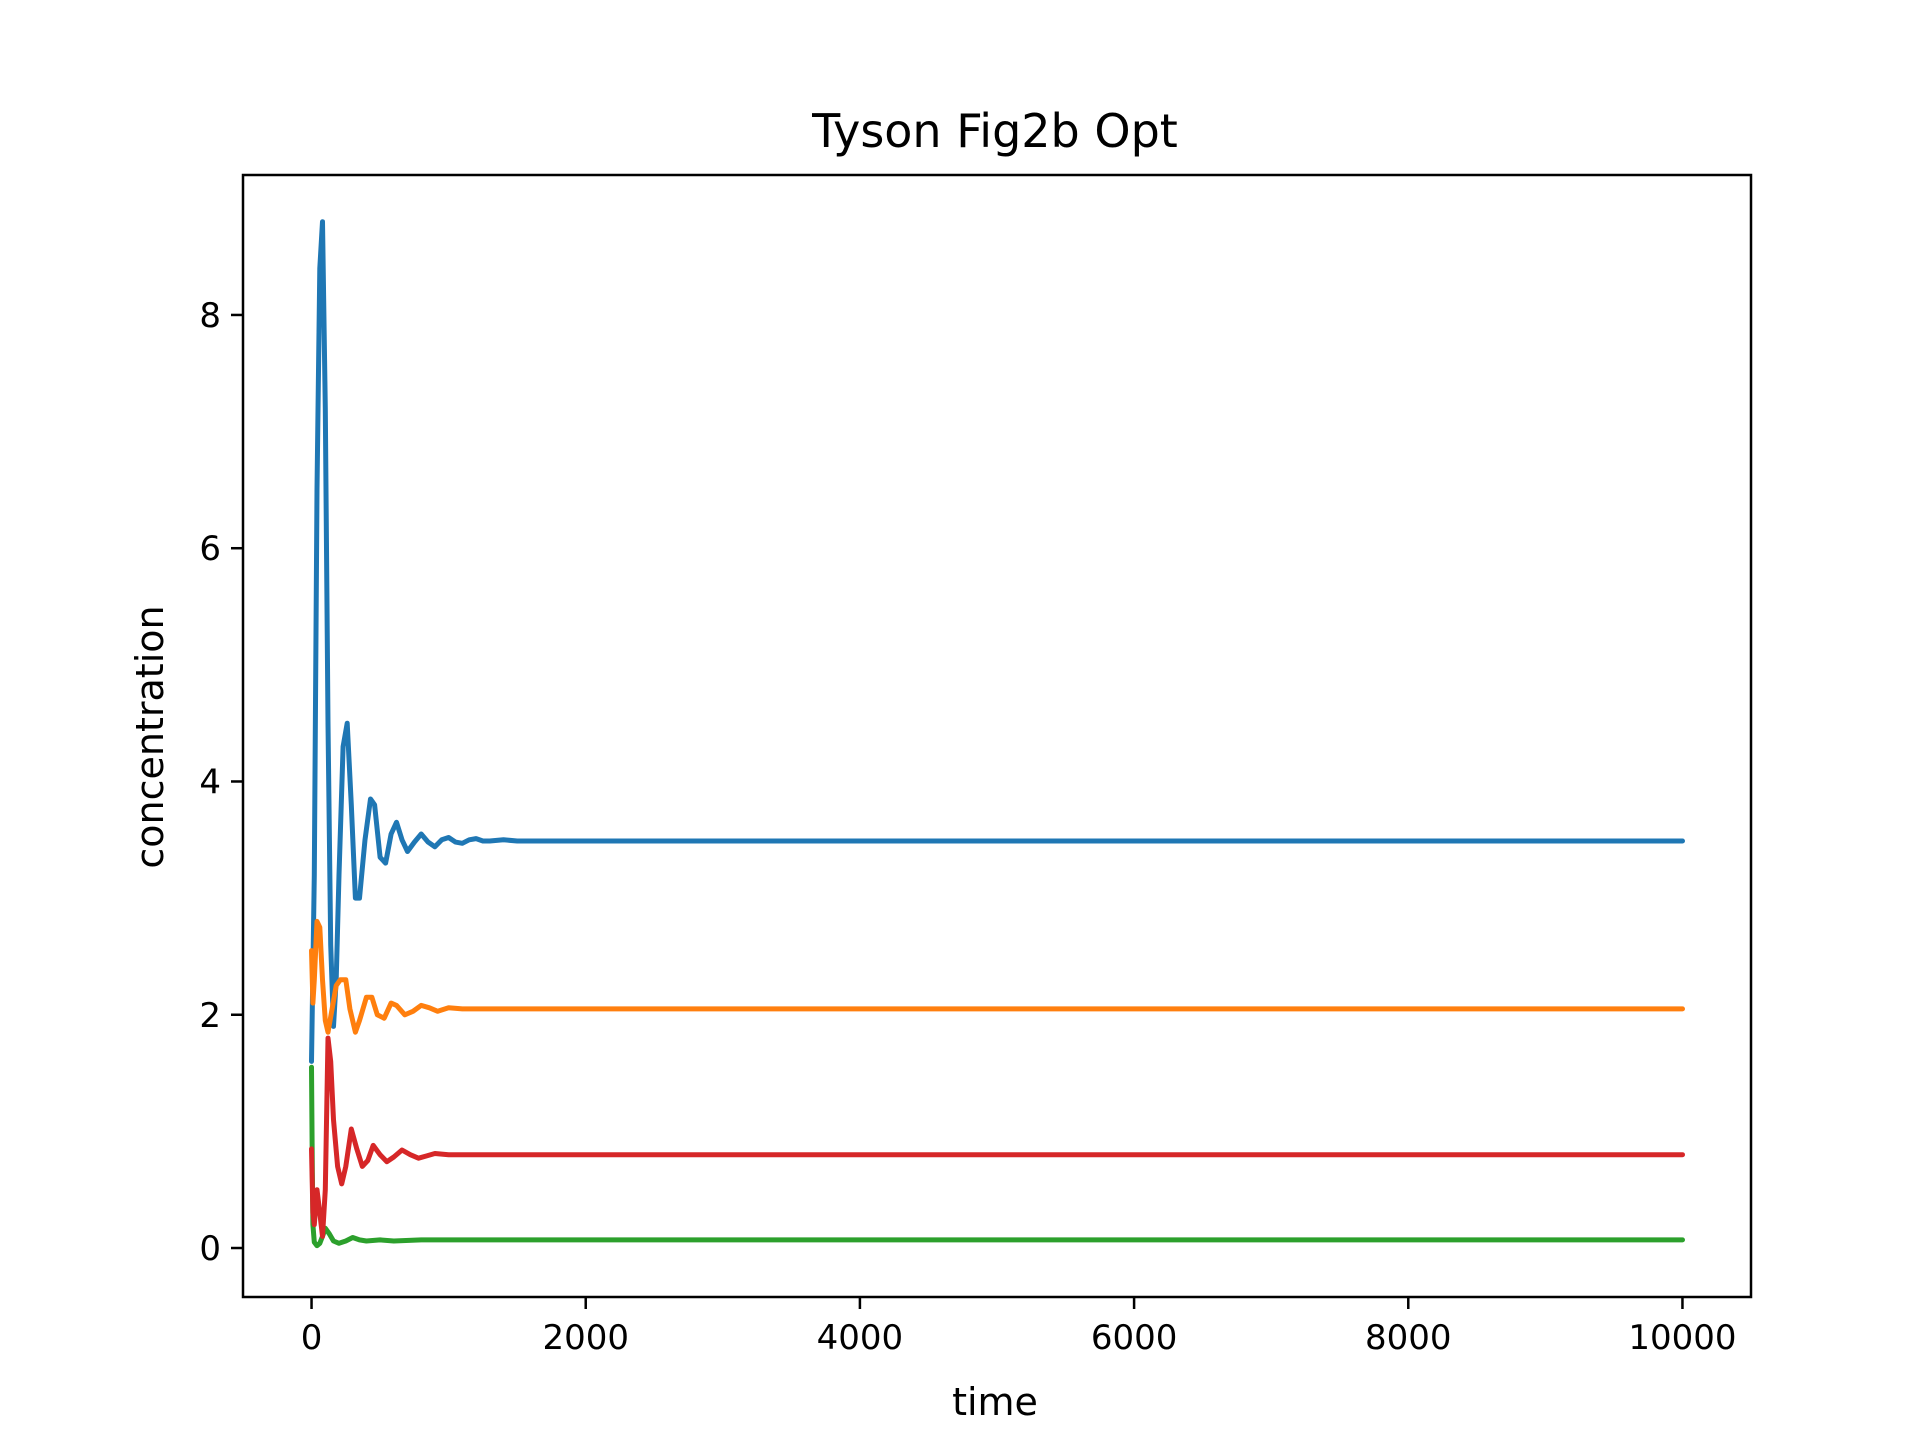 This screenshot has height=1440, width=1920. I want to click on x-tick-label: 0, so click(312, 1338).